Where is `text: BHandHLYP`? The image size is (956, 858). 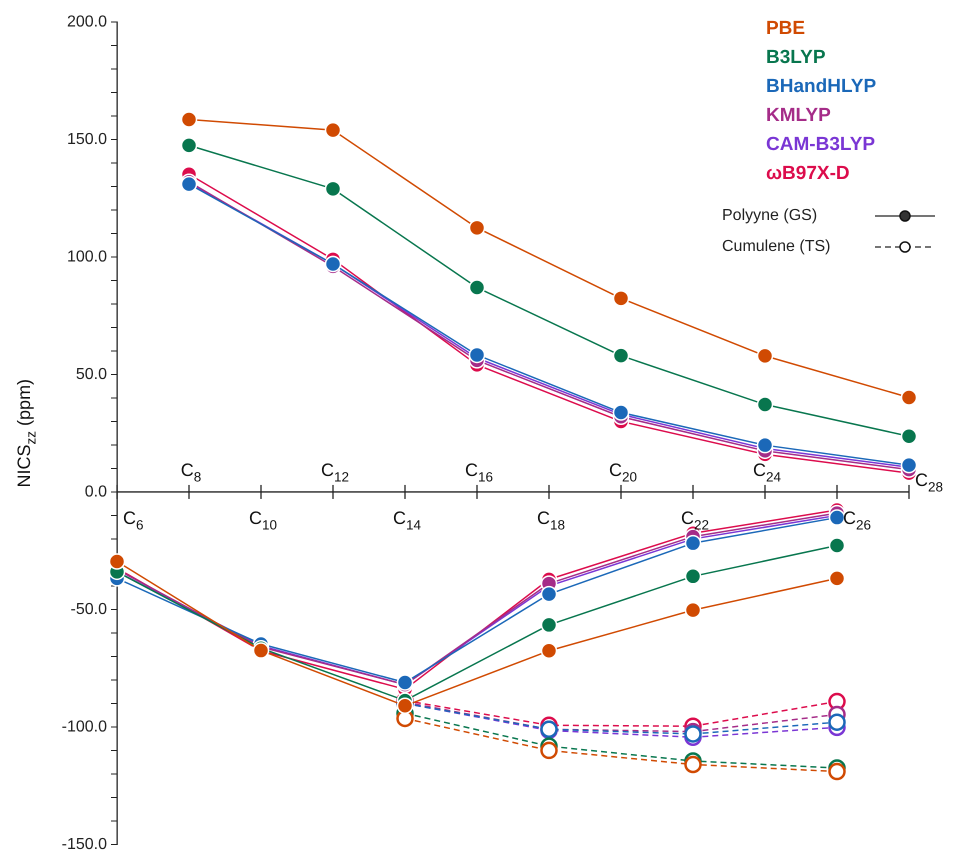
text: BHandHLYP is located at coordinates (822, 87).